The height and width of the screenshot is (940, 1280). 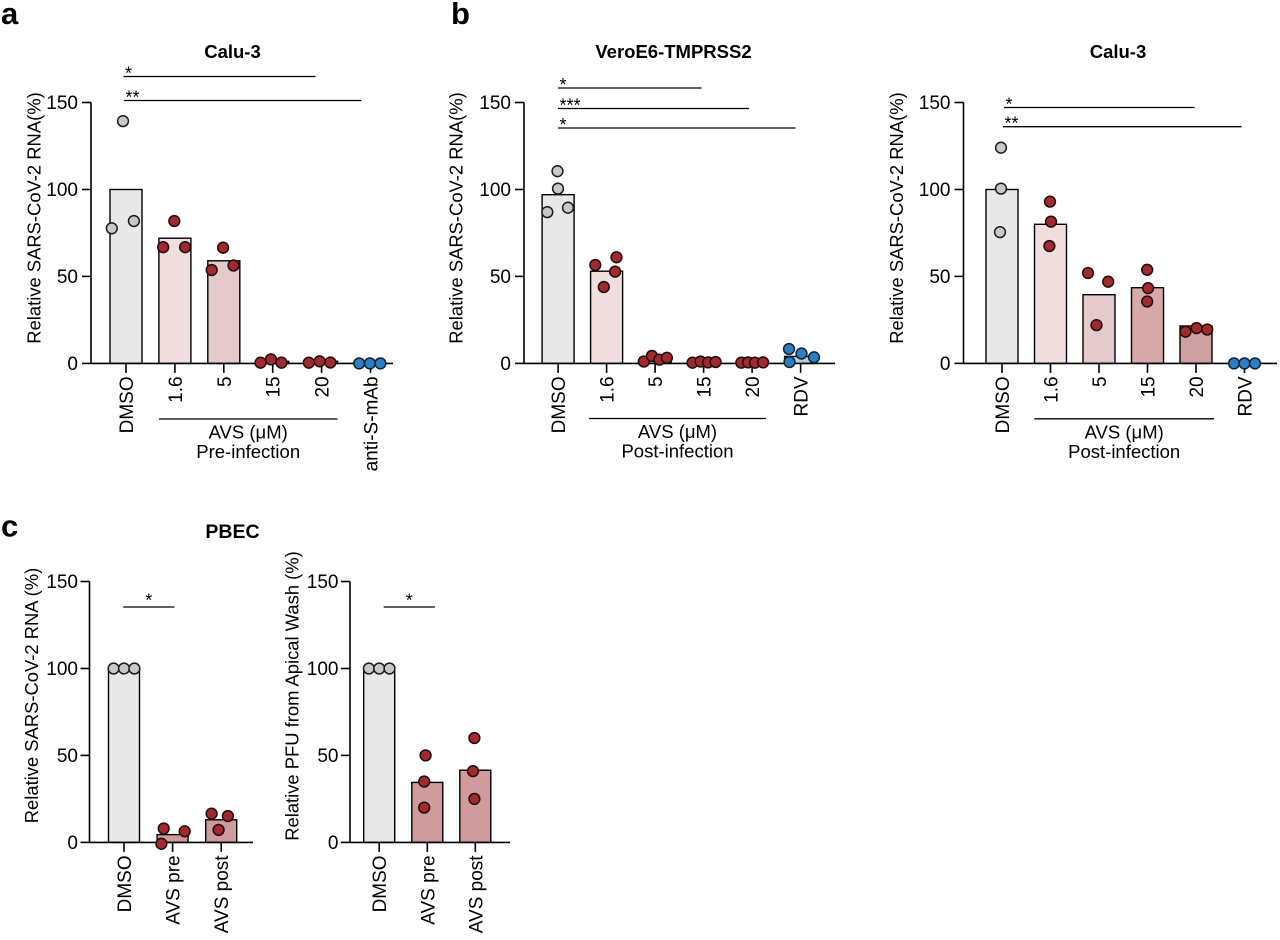 What do you see at coordinates (31, 696) in the screenshot?
I see `svg-text: Relative SARS-CoV-2 RNA (%)` at bounding box center [31, 696].